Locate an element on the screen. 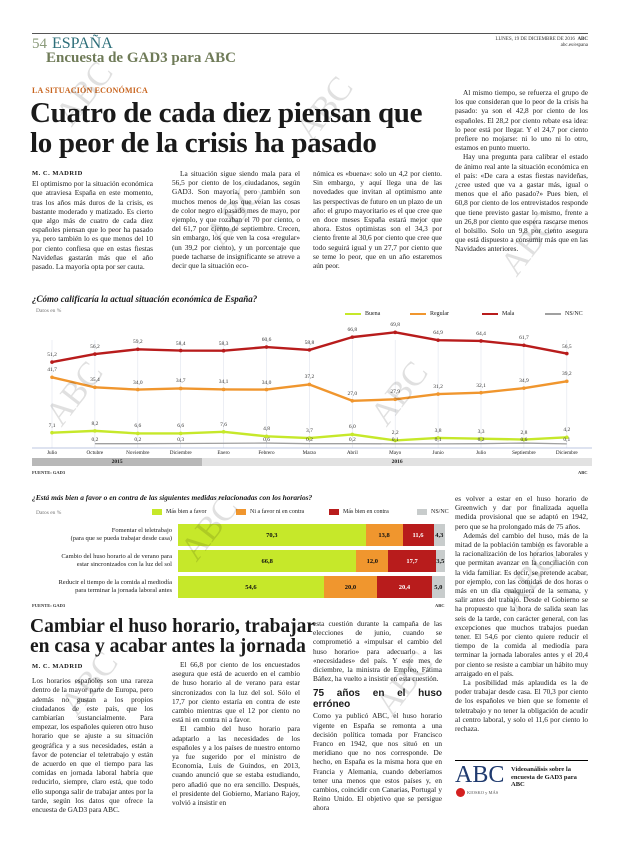  x-tick-label: Octubre is located at coordinates (95, 453).